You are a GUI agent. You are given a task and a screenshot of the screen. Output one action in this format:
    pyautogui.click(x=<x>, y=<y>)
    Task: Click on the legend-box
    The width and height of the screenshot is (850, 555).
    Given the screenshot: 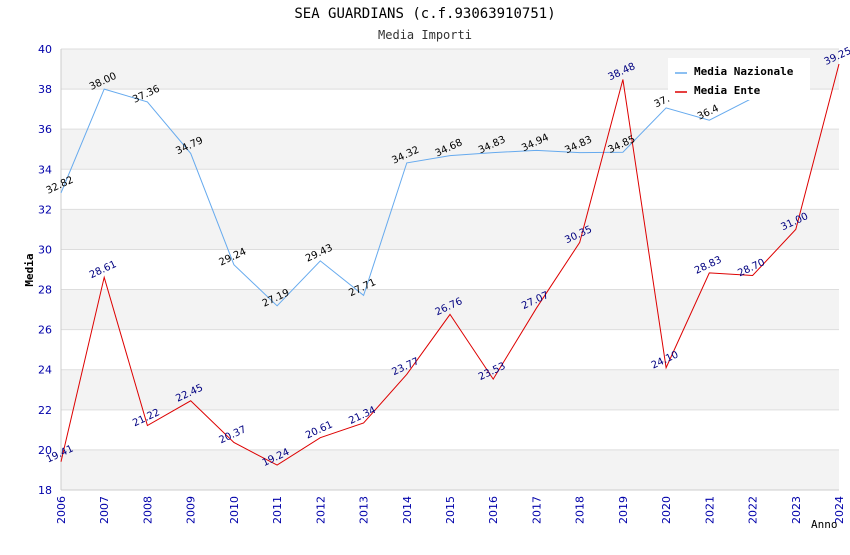 What is the action you would take?
    pyautogui.click(x=739, y=79)
    